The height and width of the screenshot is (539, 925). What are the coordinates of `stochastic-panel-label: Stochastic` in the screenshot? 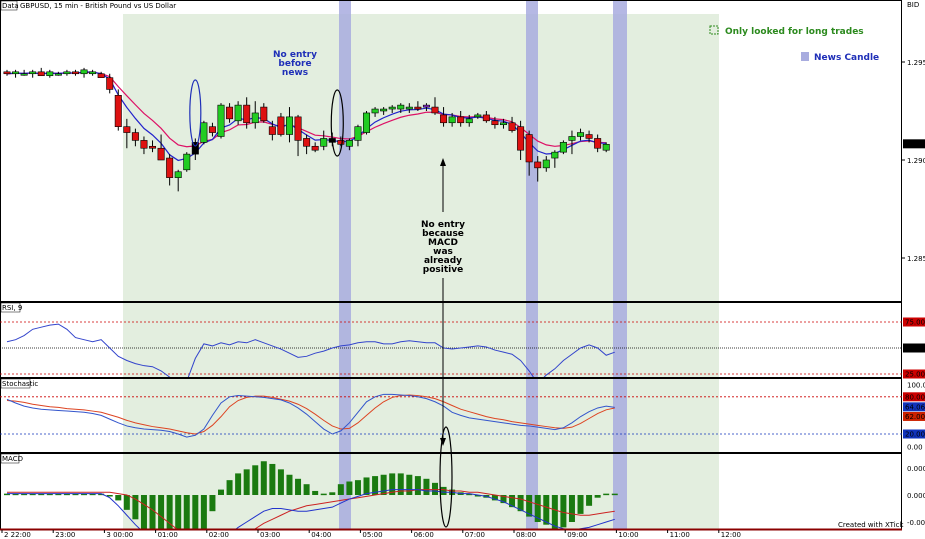 It's located at (20, 384).